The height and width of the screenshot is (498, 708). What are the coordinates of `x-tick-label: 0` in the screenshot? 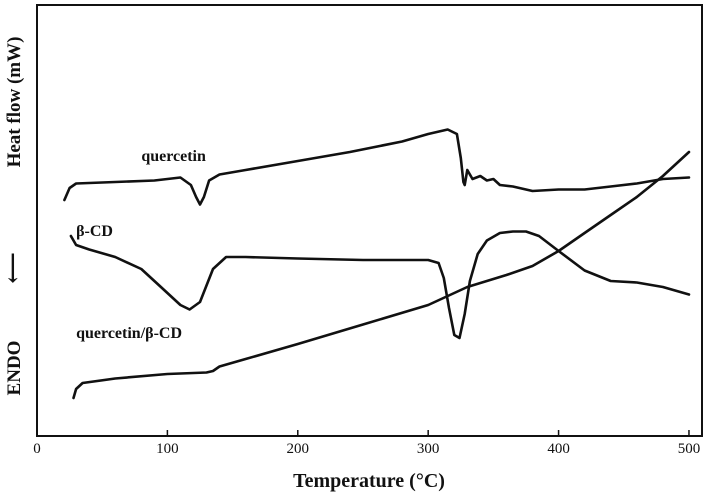 It's located at (37, 449).